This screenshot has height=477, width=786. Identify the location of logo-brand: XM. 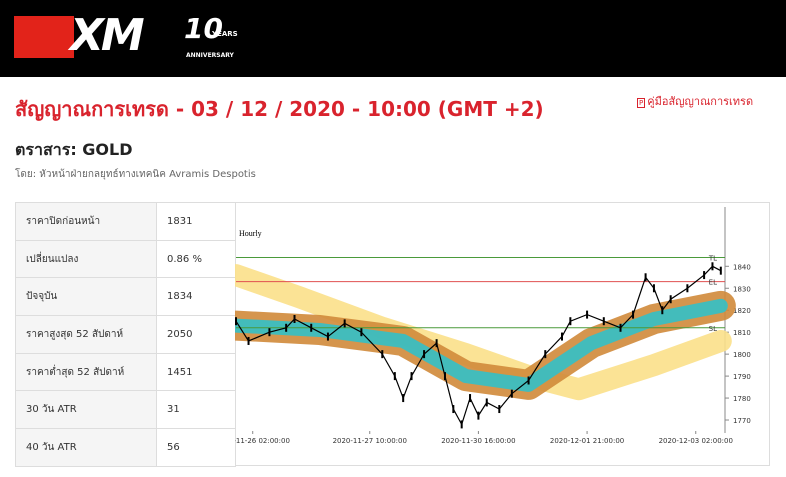
(107, 35).